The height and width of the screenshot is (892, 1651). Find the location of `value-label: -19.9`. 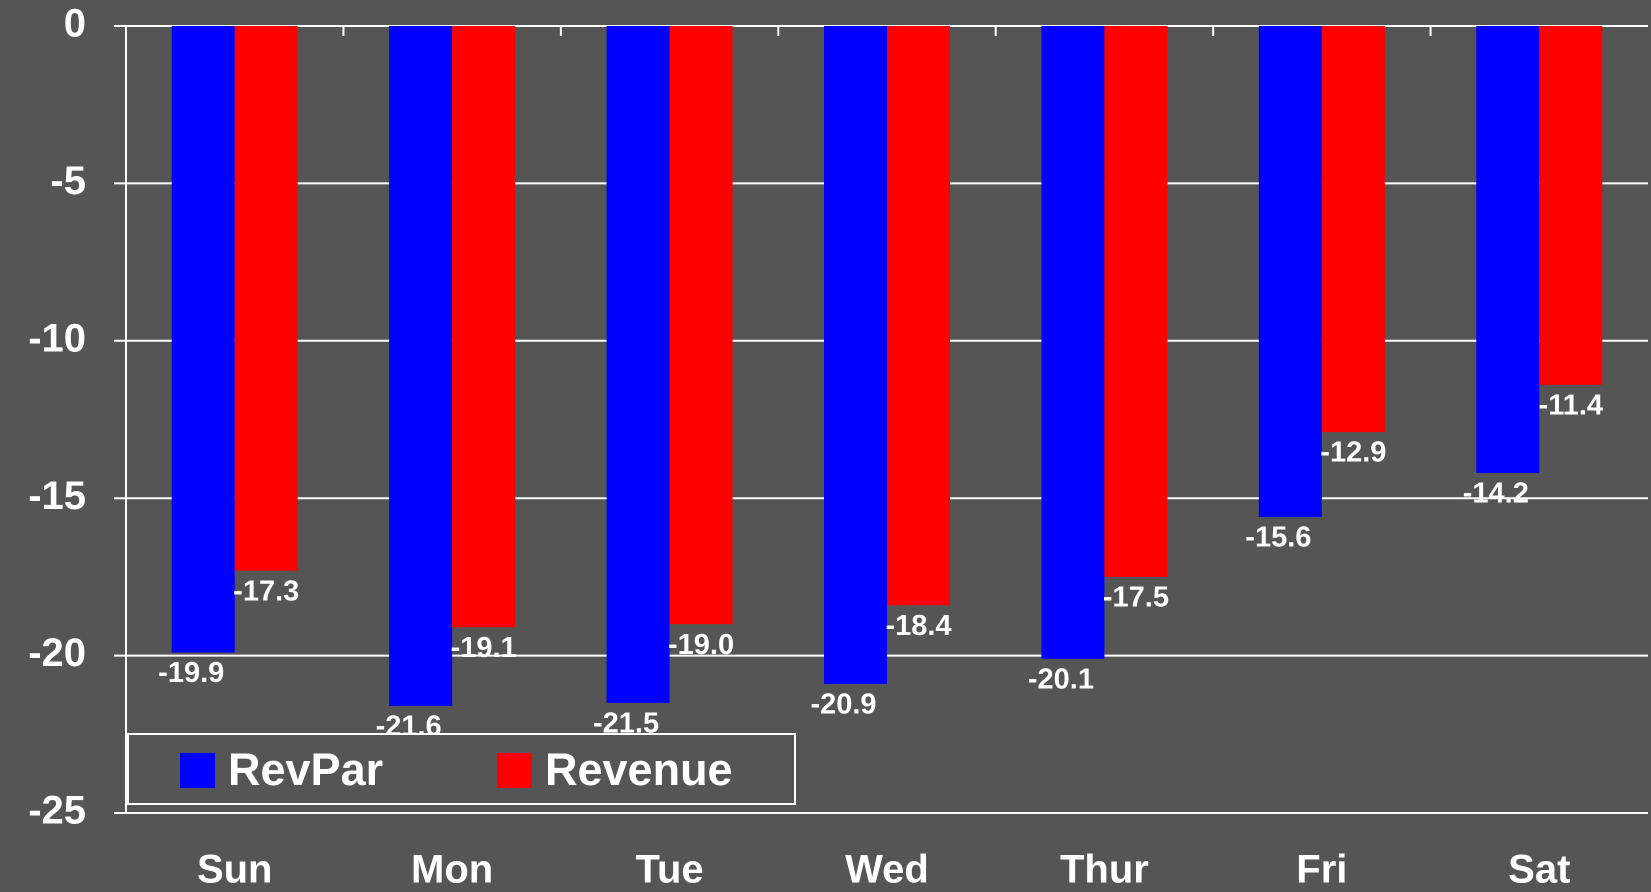

value-label: -19.9 is located at coordinates (191, 673).